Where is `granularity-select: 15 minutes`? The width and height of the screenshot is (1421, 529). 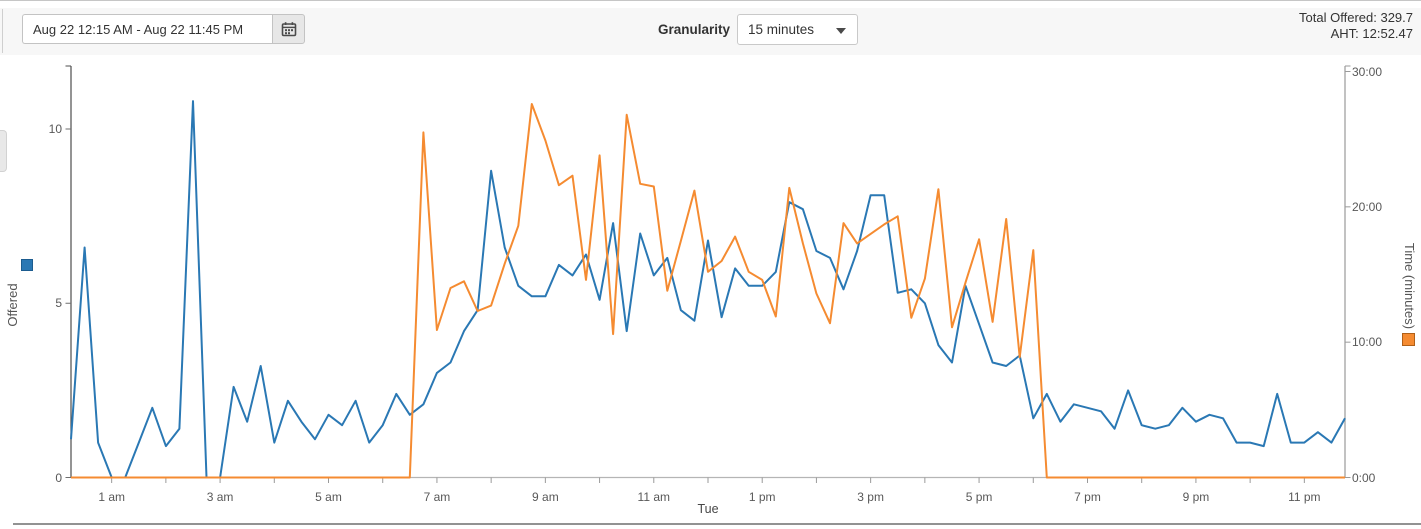 granularity-select: 15 minutes is located at coordinates (797, 29).